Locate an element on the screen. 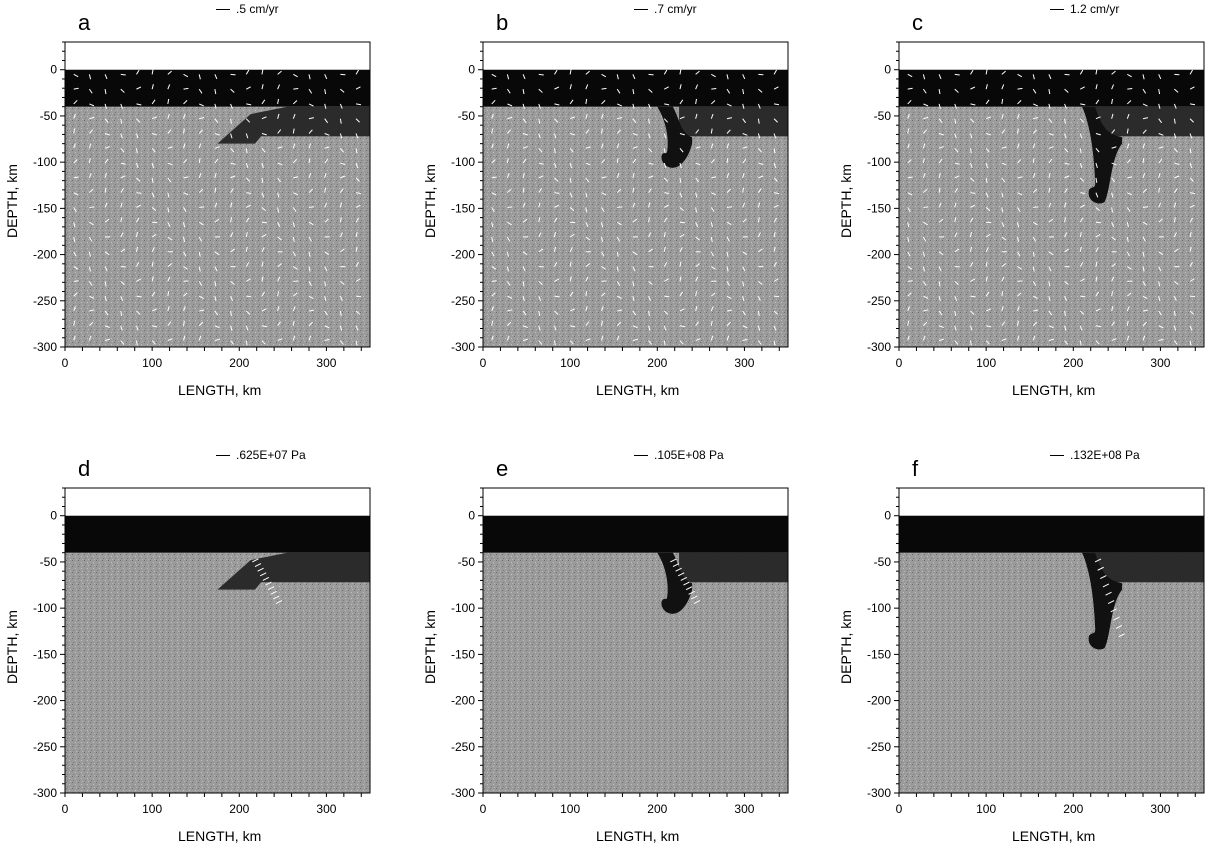 The height and width of the screenshot is (866, 1212). scale-legend: .7 cm/yr is located at coordinates (665, 9).